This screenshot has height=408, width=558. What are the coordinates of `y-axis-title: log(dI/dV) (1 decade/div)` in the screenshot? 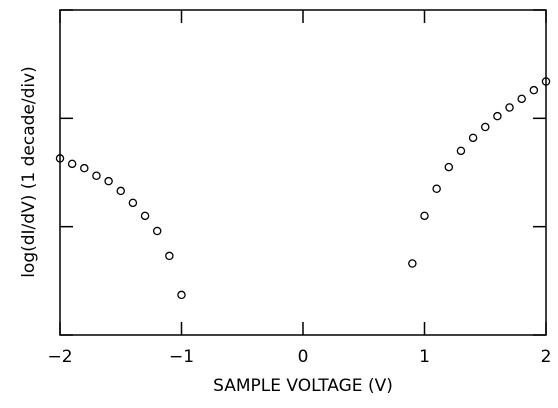 It's located at (29, 172).